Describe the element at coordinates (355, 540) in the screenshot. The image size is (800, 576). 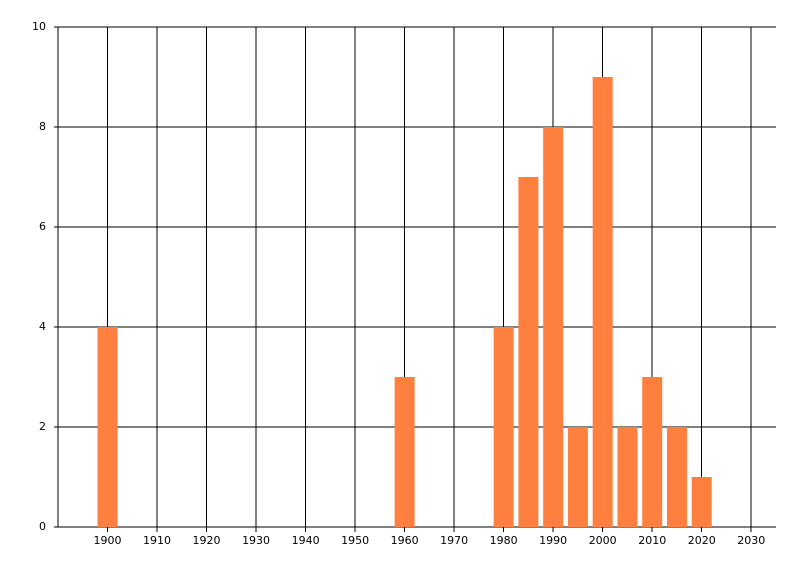
I see `x-tick-label: 1950` at that location.